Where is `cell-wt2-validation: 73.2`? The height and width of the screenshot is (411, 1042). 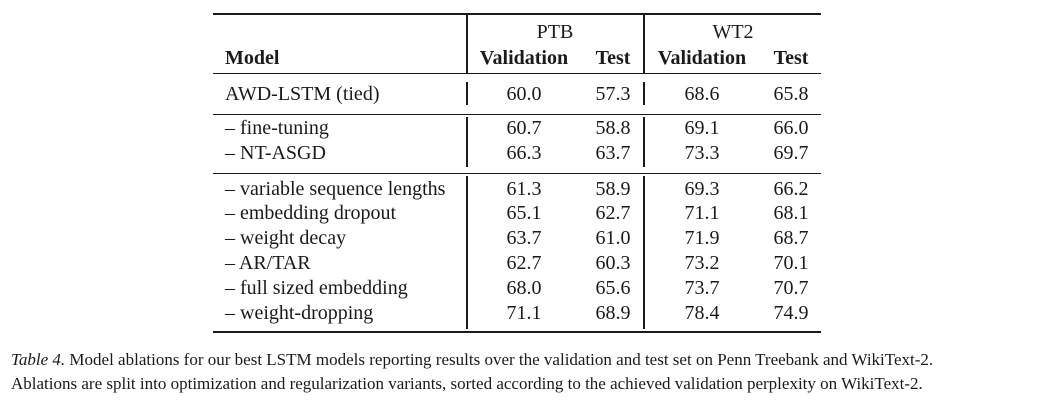
cell-wt2-validation: 73.2 is located at coordinates (702, 263).